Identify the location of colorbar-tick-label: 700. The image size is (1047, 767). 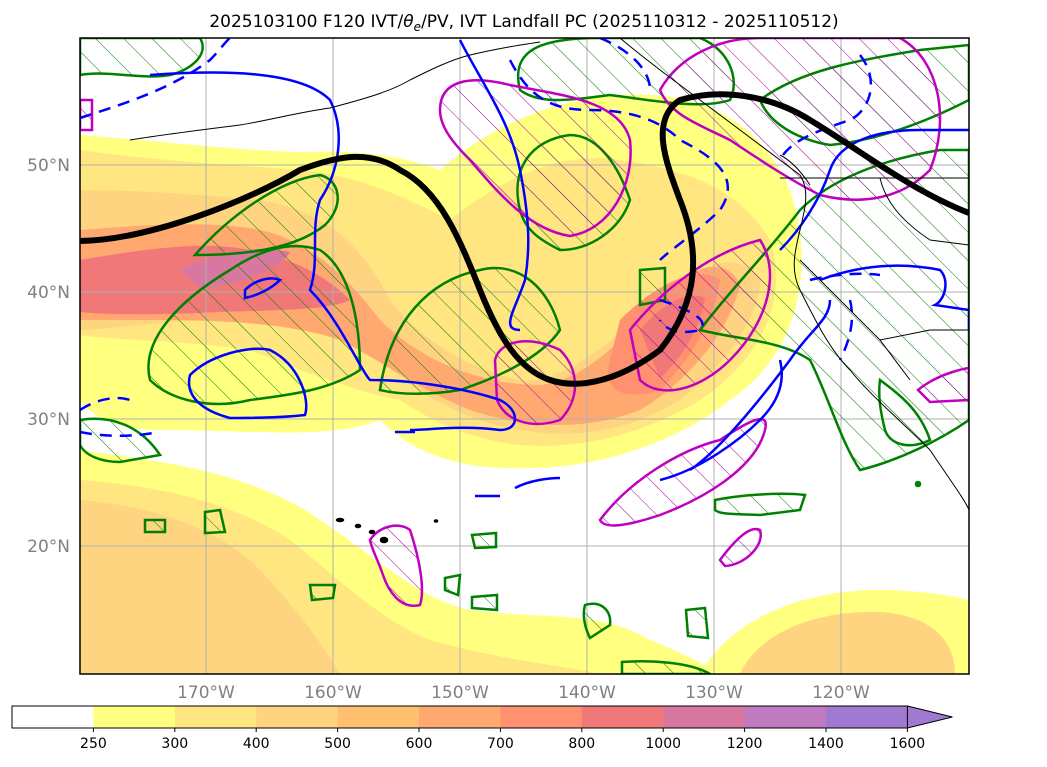
(500, 744).